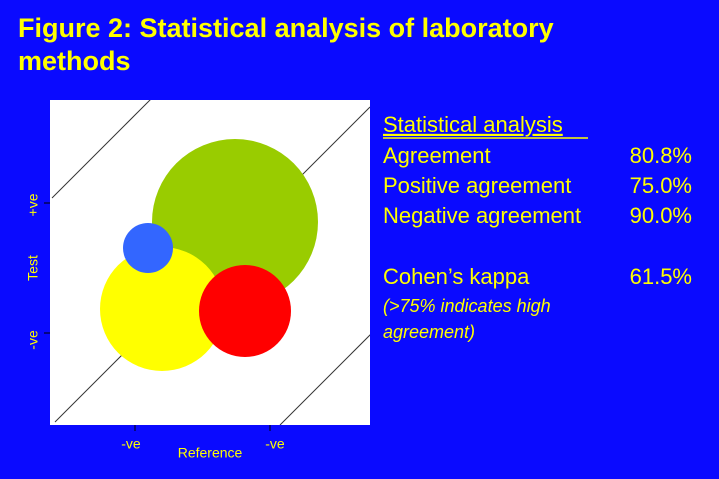 The height and width of the screenshot is (479, 719). I want to click on note-line: agreement), so click(429, 332).